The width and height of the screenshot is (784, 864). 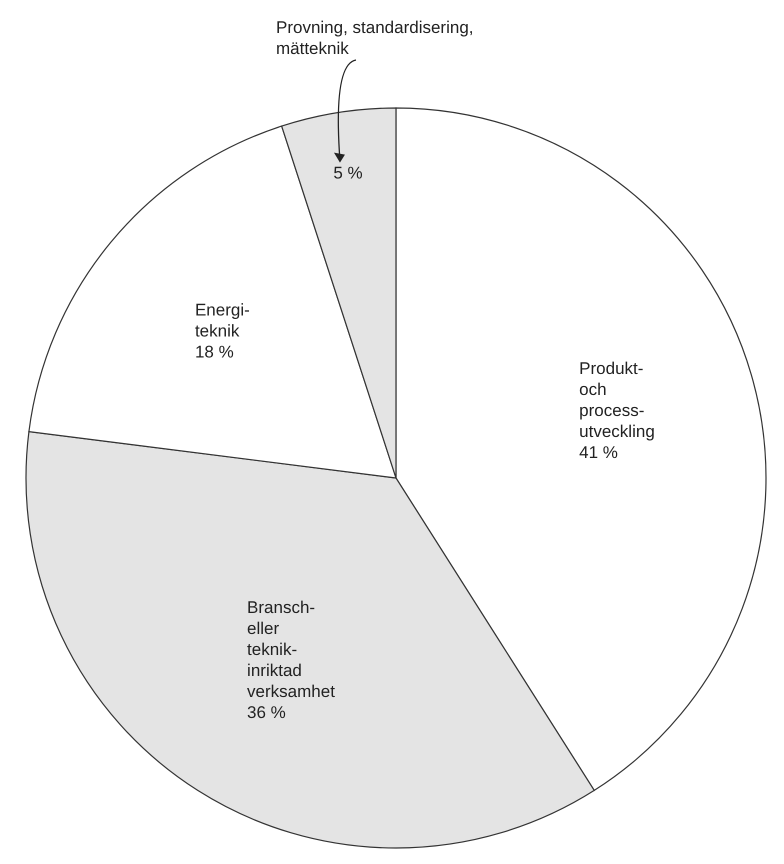 What do you see at coordinates (291, 649) in the screenshot?
I see `slice-label: Bransch- eller teknik- inriktad verksamhet` at bounding box center [291, 649].